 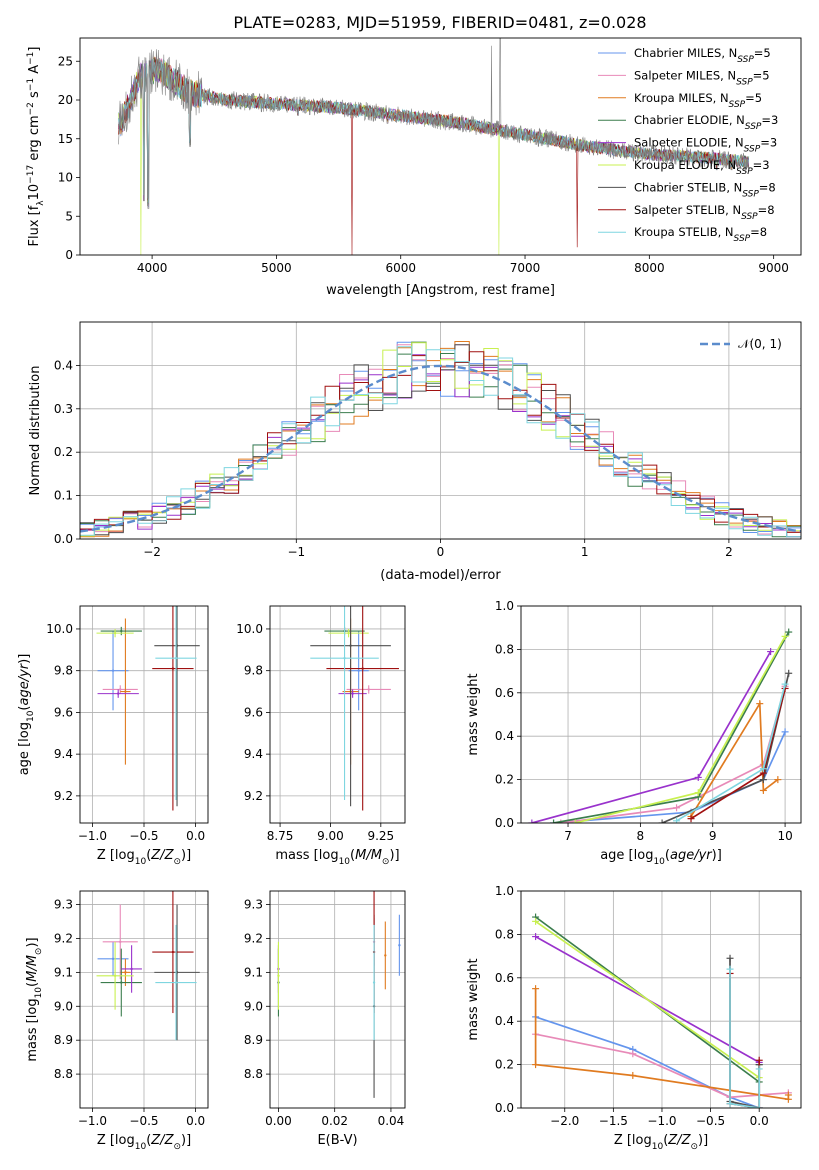 I want to click on x-tick-label: 9, so click(x=713, y=836).